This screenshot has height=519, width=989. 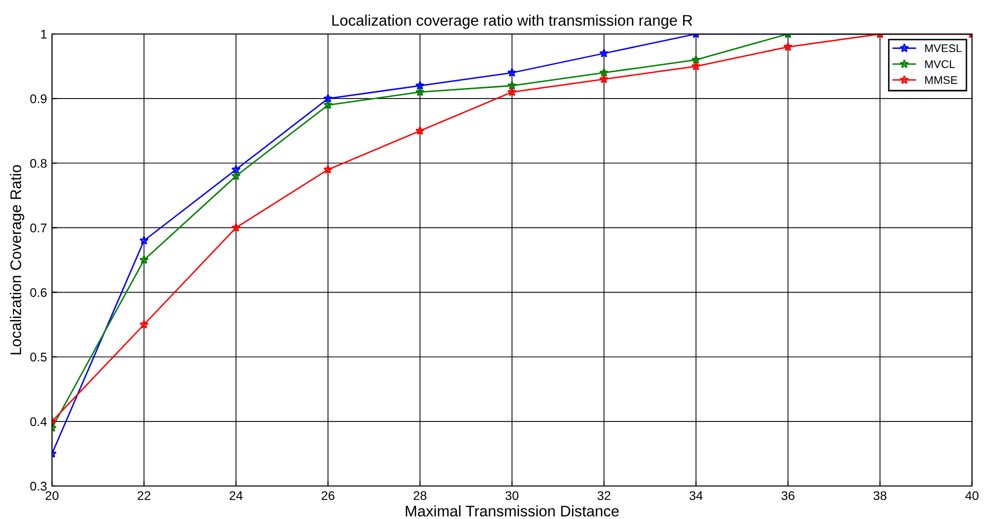 I want to click on legend-label: MMSE, so click(x=941, y=80).